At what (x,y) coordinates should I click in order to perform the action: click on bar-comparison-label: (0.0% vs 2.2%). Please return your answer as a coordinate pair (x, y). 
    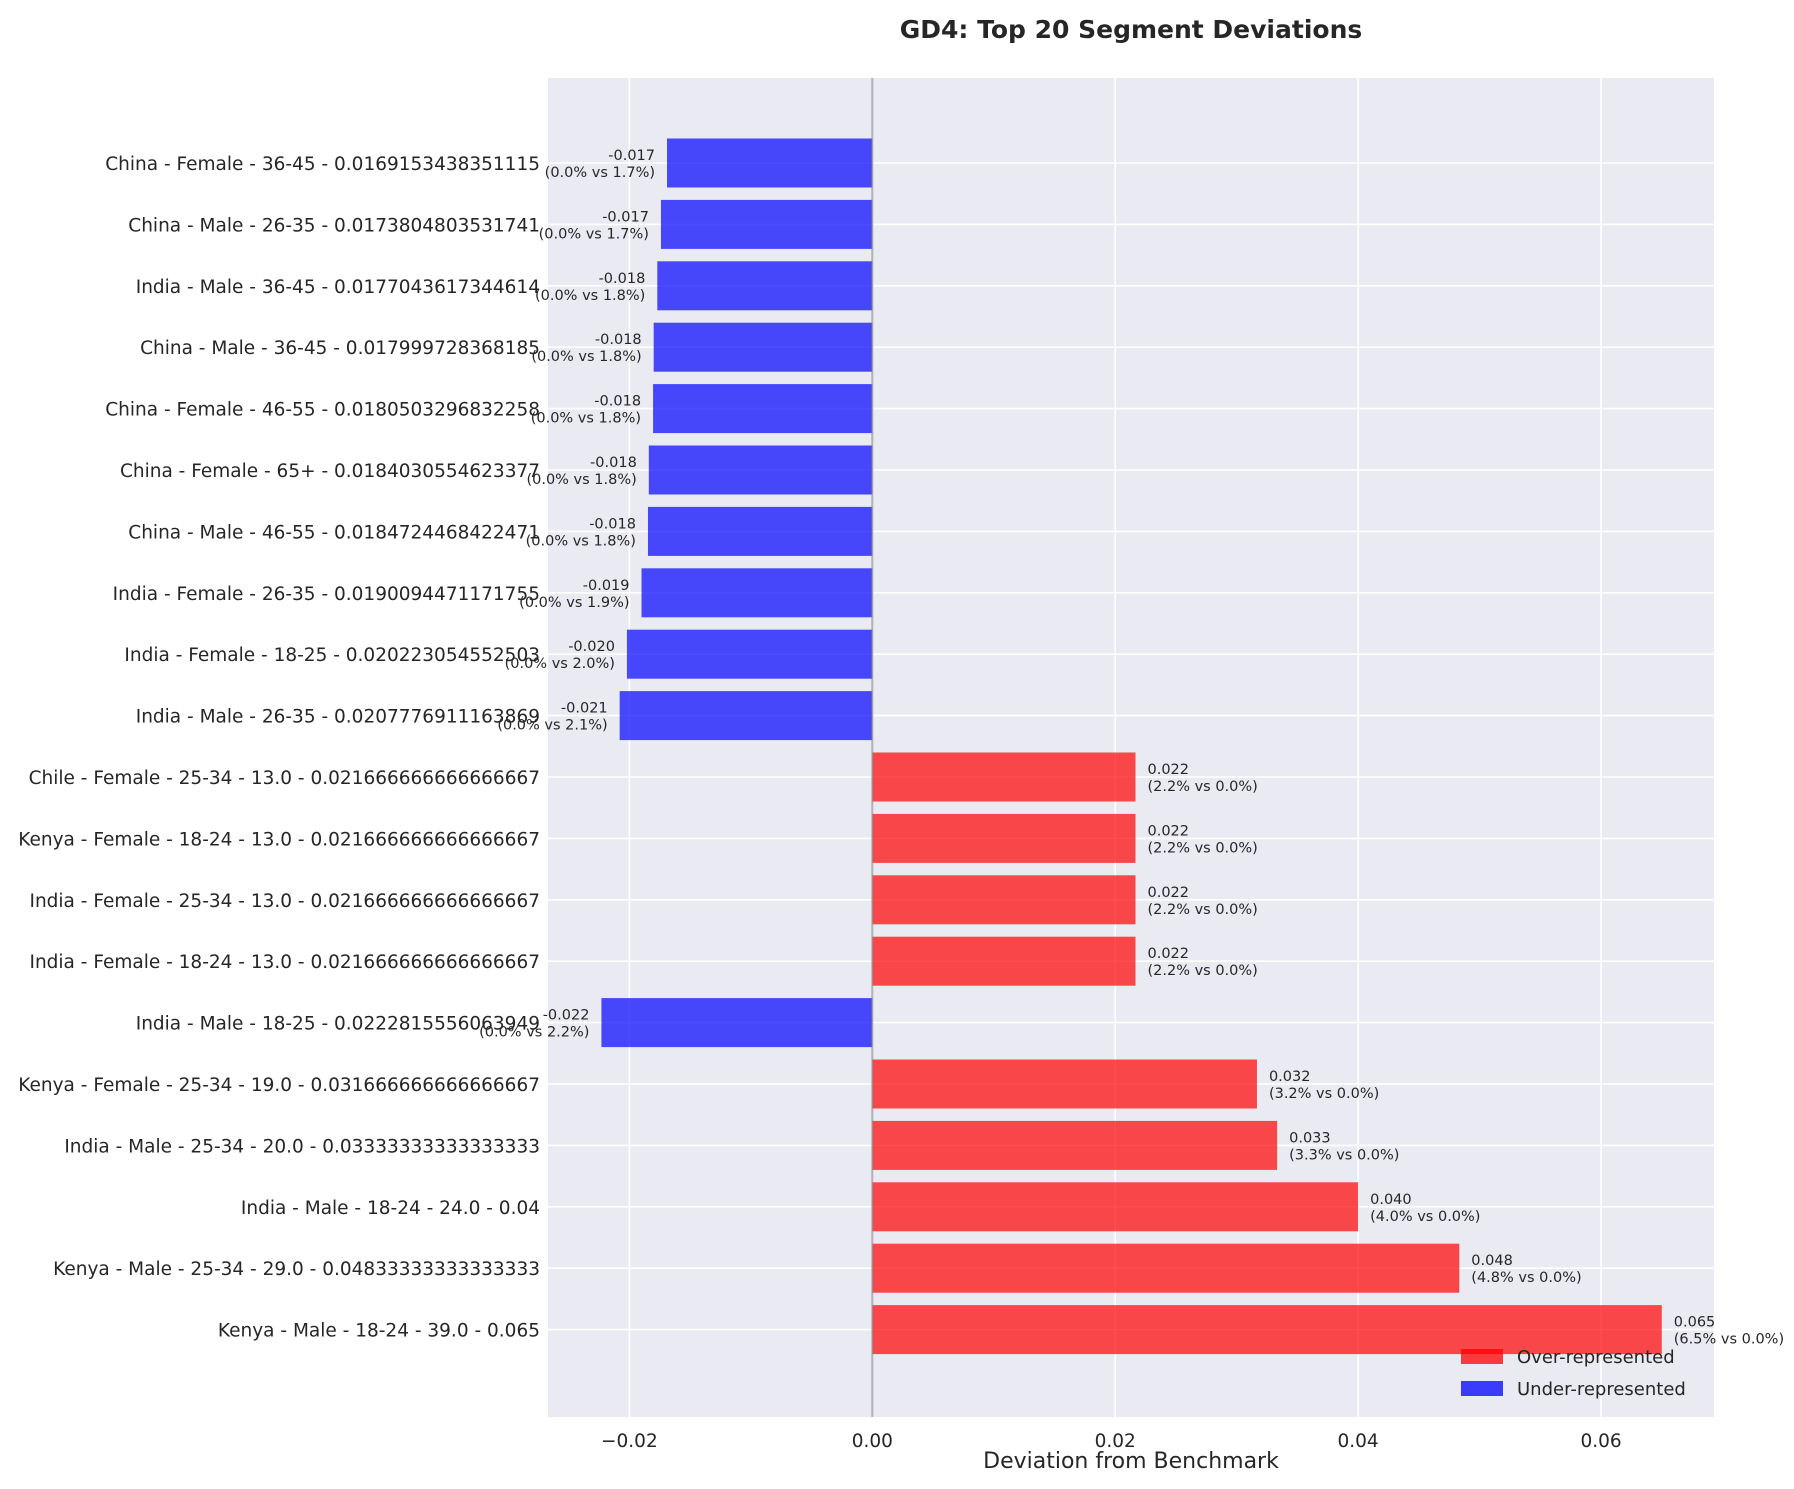
    Looking at the image, I should click on (534, 1033).